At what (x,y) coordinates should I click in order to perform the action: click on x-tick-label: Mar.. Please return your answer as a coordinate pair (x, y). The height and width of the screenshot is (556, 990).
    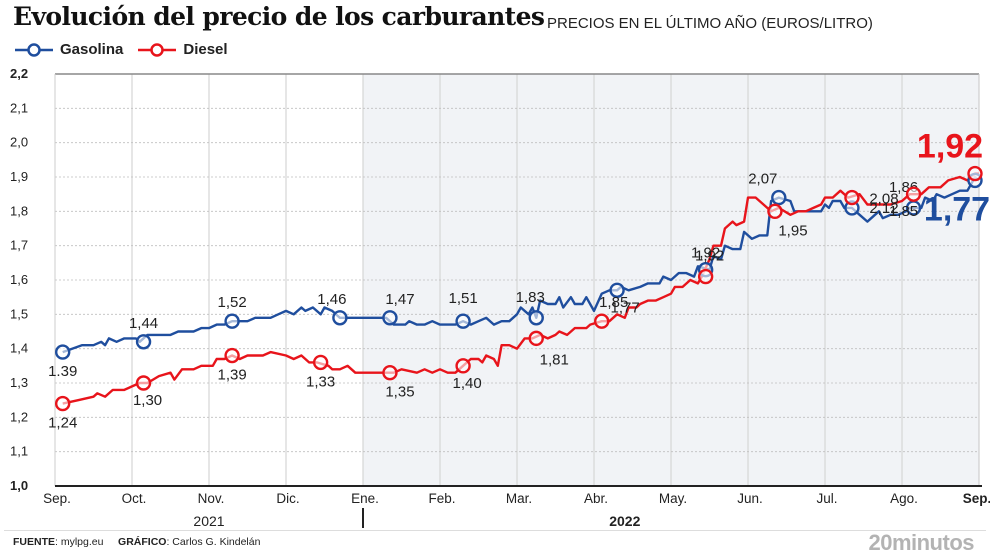
    Looking at the image, I should click on (519, 498).